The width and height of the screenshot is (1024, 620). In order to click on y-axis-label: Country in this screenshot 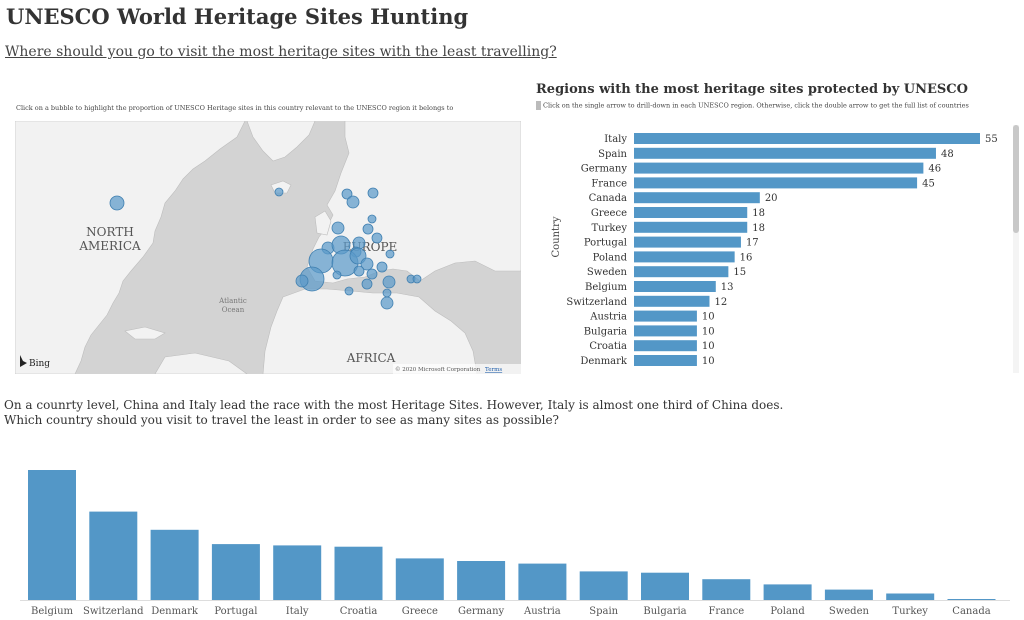, I will do `click(556, 236)`.